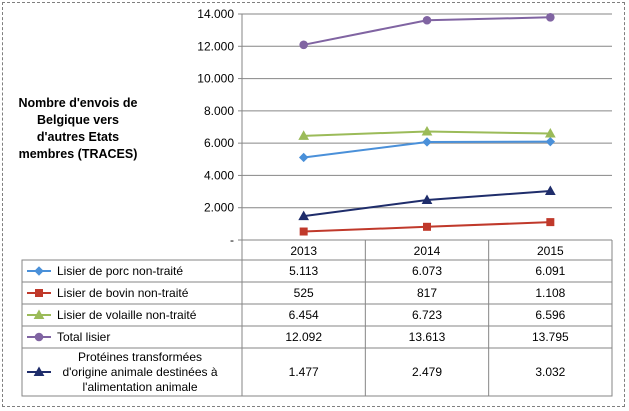 The height and width of the screenshot is (411, 629). What do you see at coordinates (120, 271) in the screenshot?
I see `legend-label: Lisier de porc non-traité` at bounding box center [120, 271].